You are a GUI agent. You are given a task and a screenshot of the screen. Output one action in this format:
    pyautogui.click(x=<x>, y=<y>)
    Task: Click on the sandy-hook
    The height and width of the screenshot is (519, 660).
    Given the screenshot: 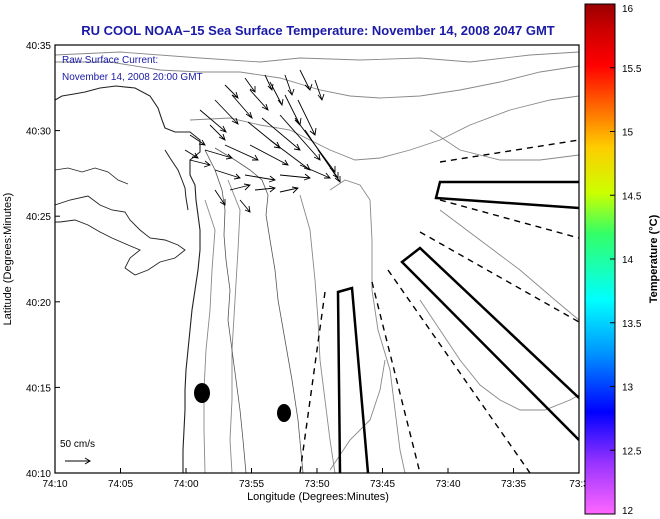 What is the action you would take?
    pyautogui.click(x=176, y=180)
    